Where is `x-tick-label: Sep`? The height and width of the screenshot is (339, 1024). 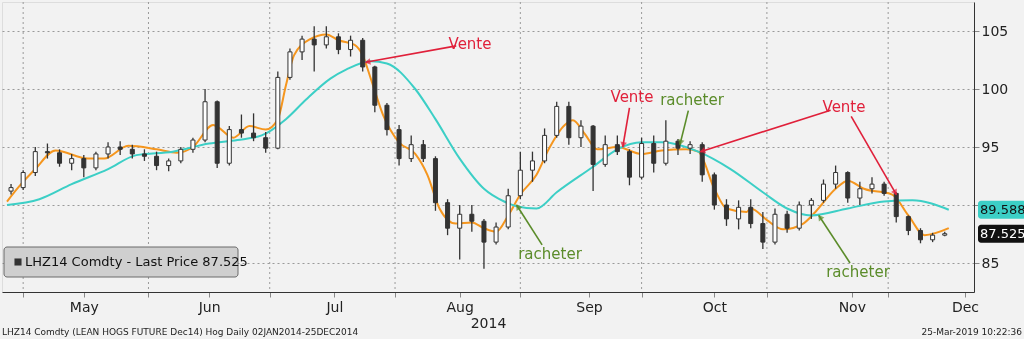
x-tick-label: Sep is located at coordinates (589, 306).